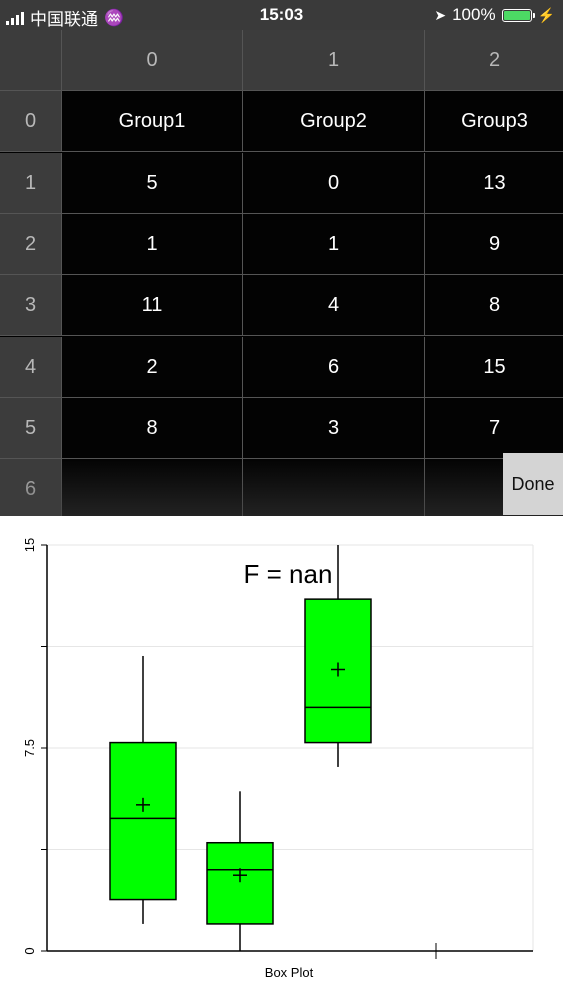 This screenshot has height=1005, width=563. Describe the element at coordinates (15, 18) in the screenshot. I see `signal-bars-icon` at that location.